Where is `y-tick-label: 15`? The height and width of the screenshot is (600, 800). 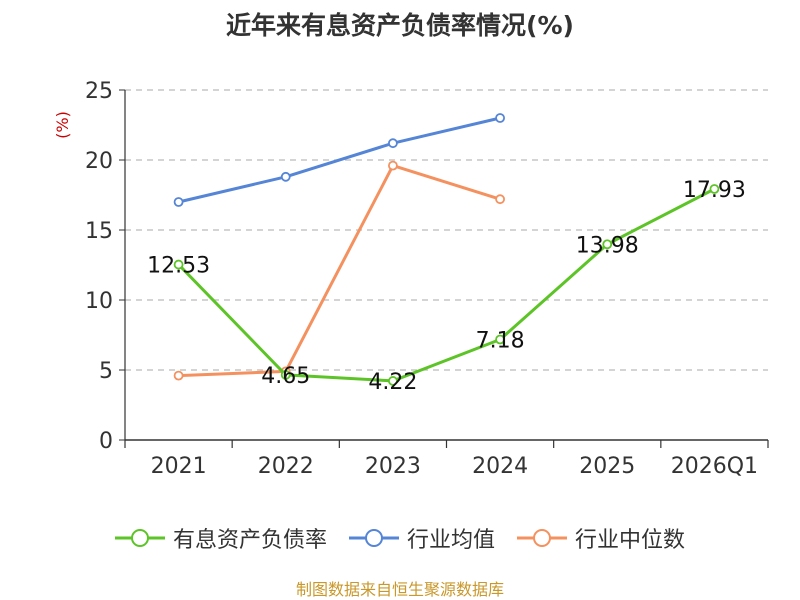 y-tick-label: 15 is located at coordinates (99, 231).